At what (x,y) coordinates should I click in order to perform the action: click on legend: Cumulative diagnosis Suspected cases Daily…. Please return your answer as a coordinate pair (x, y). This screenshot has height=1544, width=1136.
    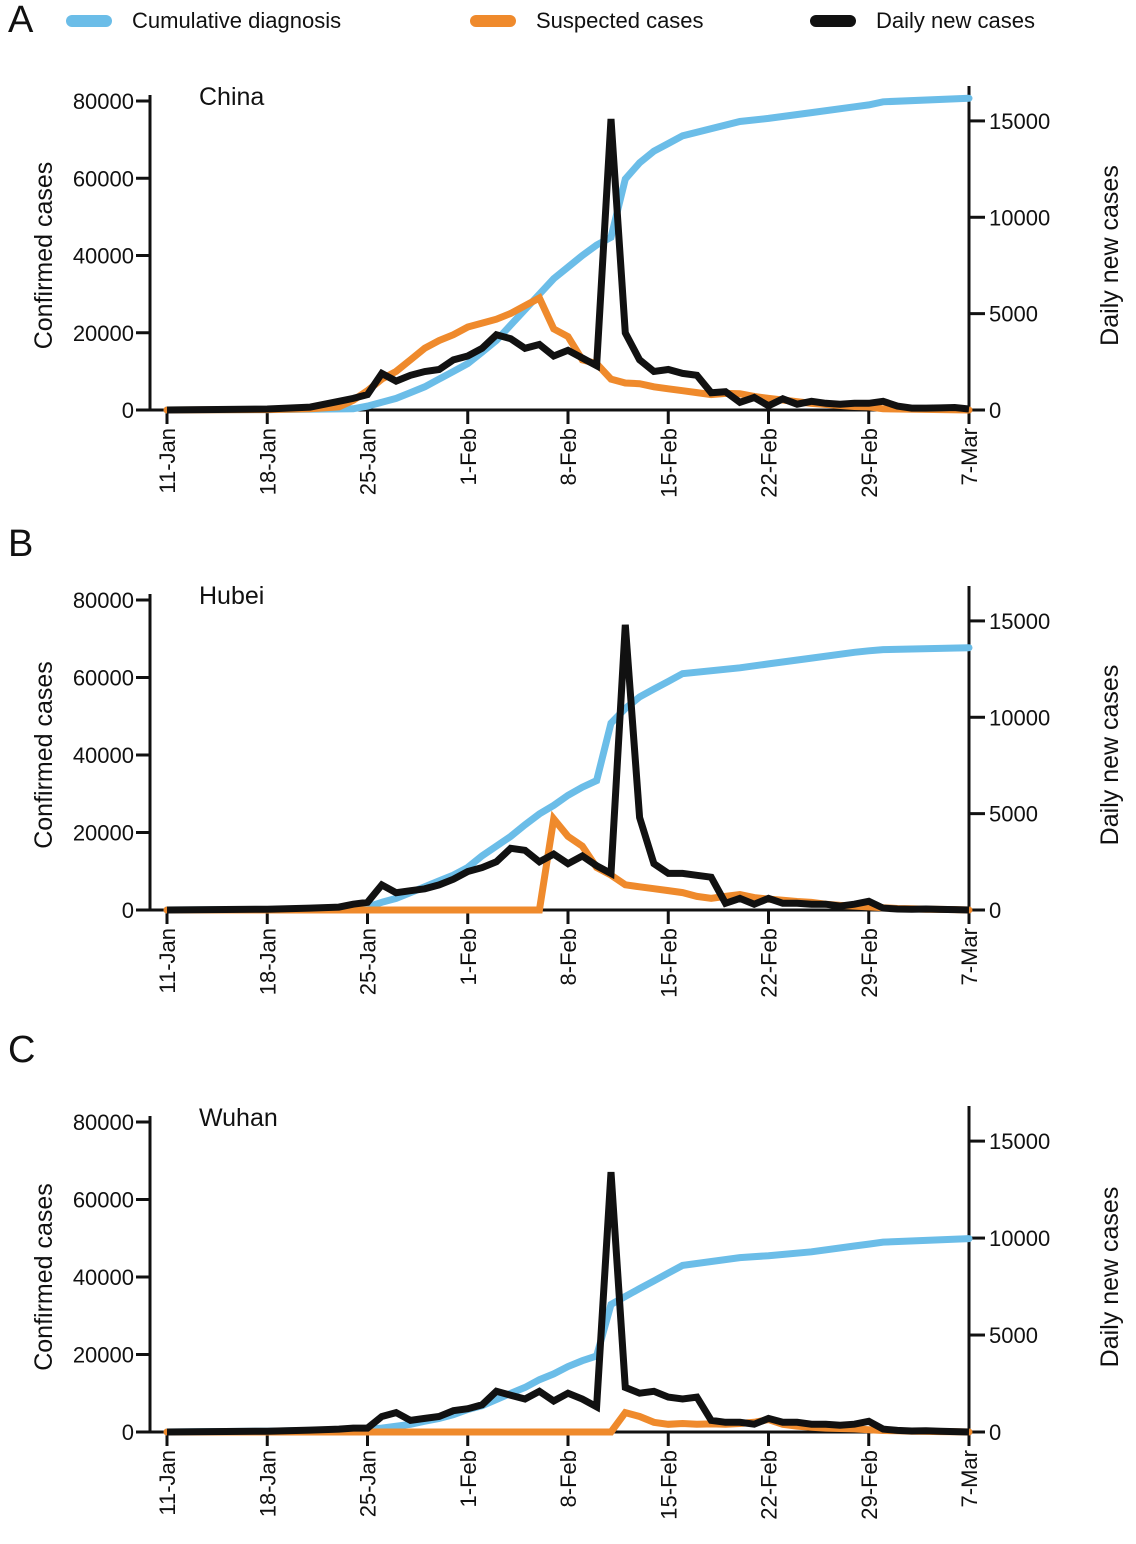
    Looking at the image, I should click on (568, 22).